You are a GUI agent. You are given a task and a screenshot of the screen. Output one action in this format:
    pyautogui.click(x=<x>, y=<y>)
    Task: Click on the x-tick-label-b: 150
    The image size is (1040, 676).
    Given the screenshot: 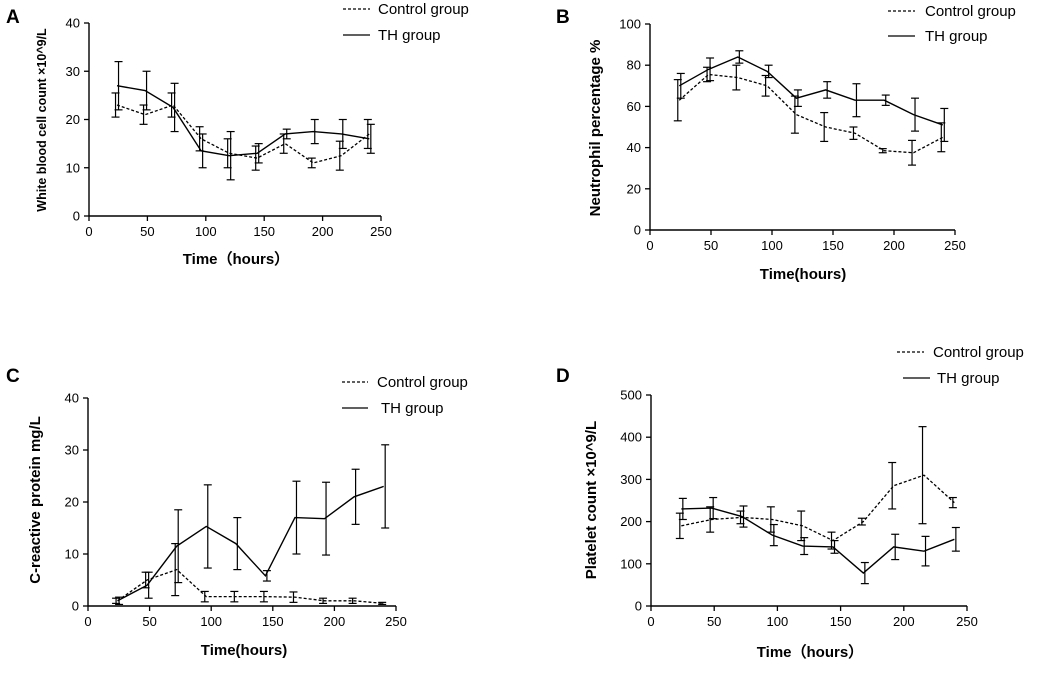 What is the action you would take?
    pyautogui.click(x=833, y=245)
    